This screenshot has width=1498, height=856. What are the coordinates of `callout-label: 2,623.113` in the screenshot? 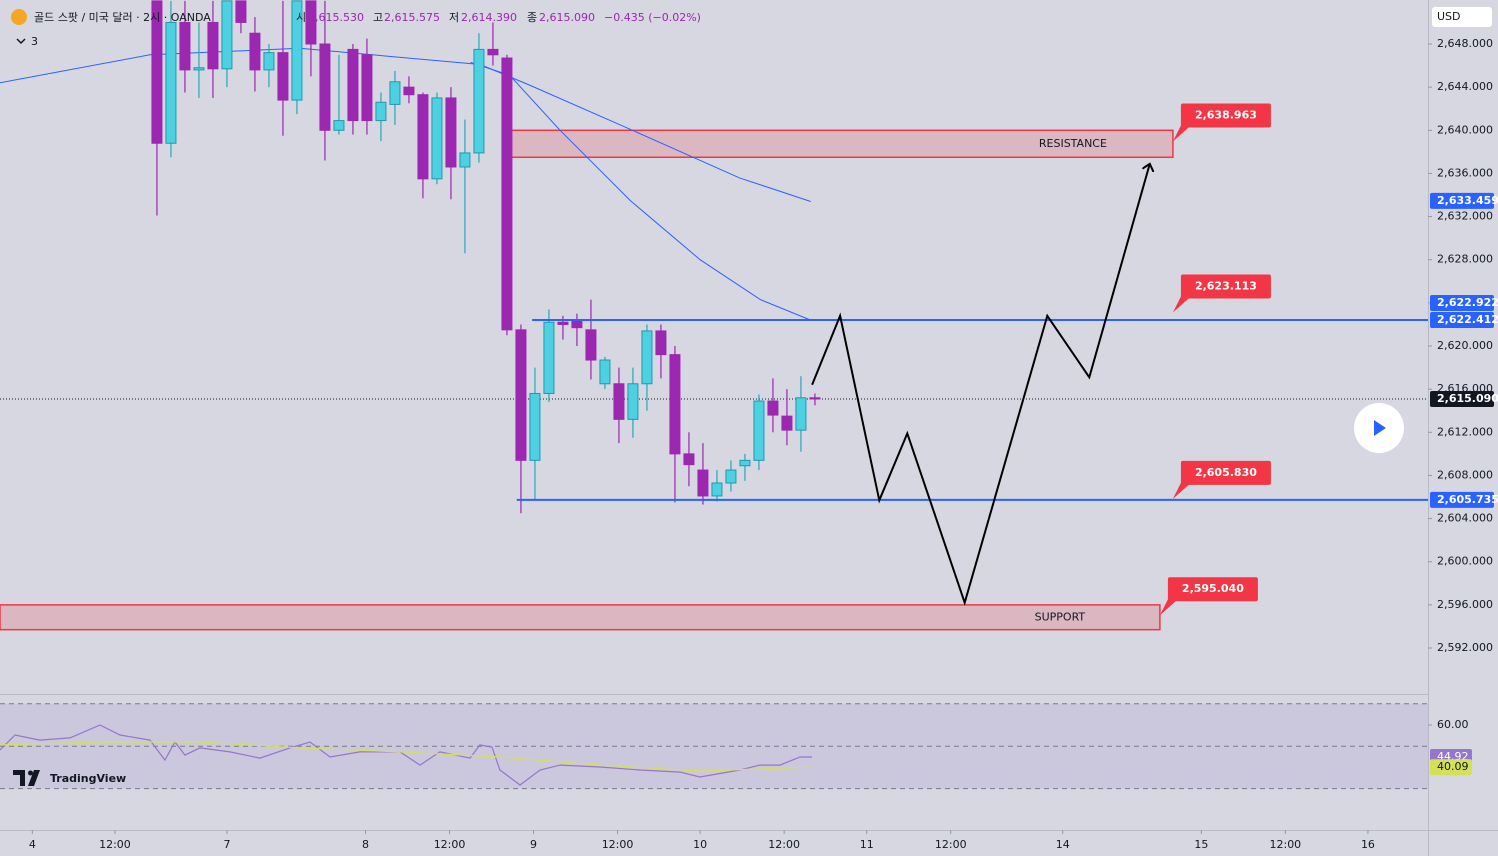 It's located at (1226, 285).